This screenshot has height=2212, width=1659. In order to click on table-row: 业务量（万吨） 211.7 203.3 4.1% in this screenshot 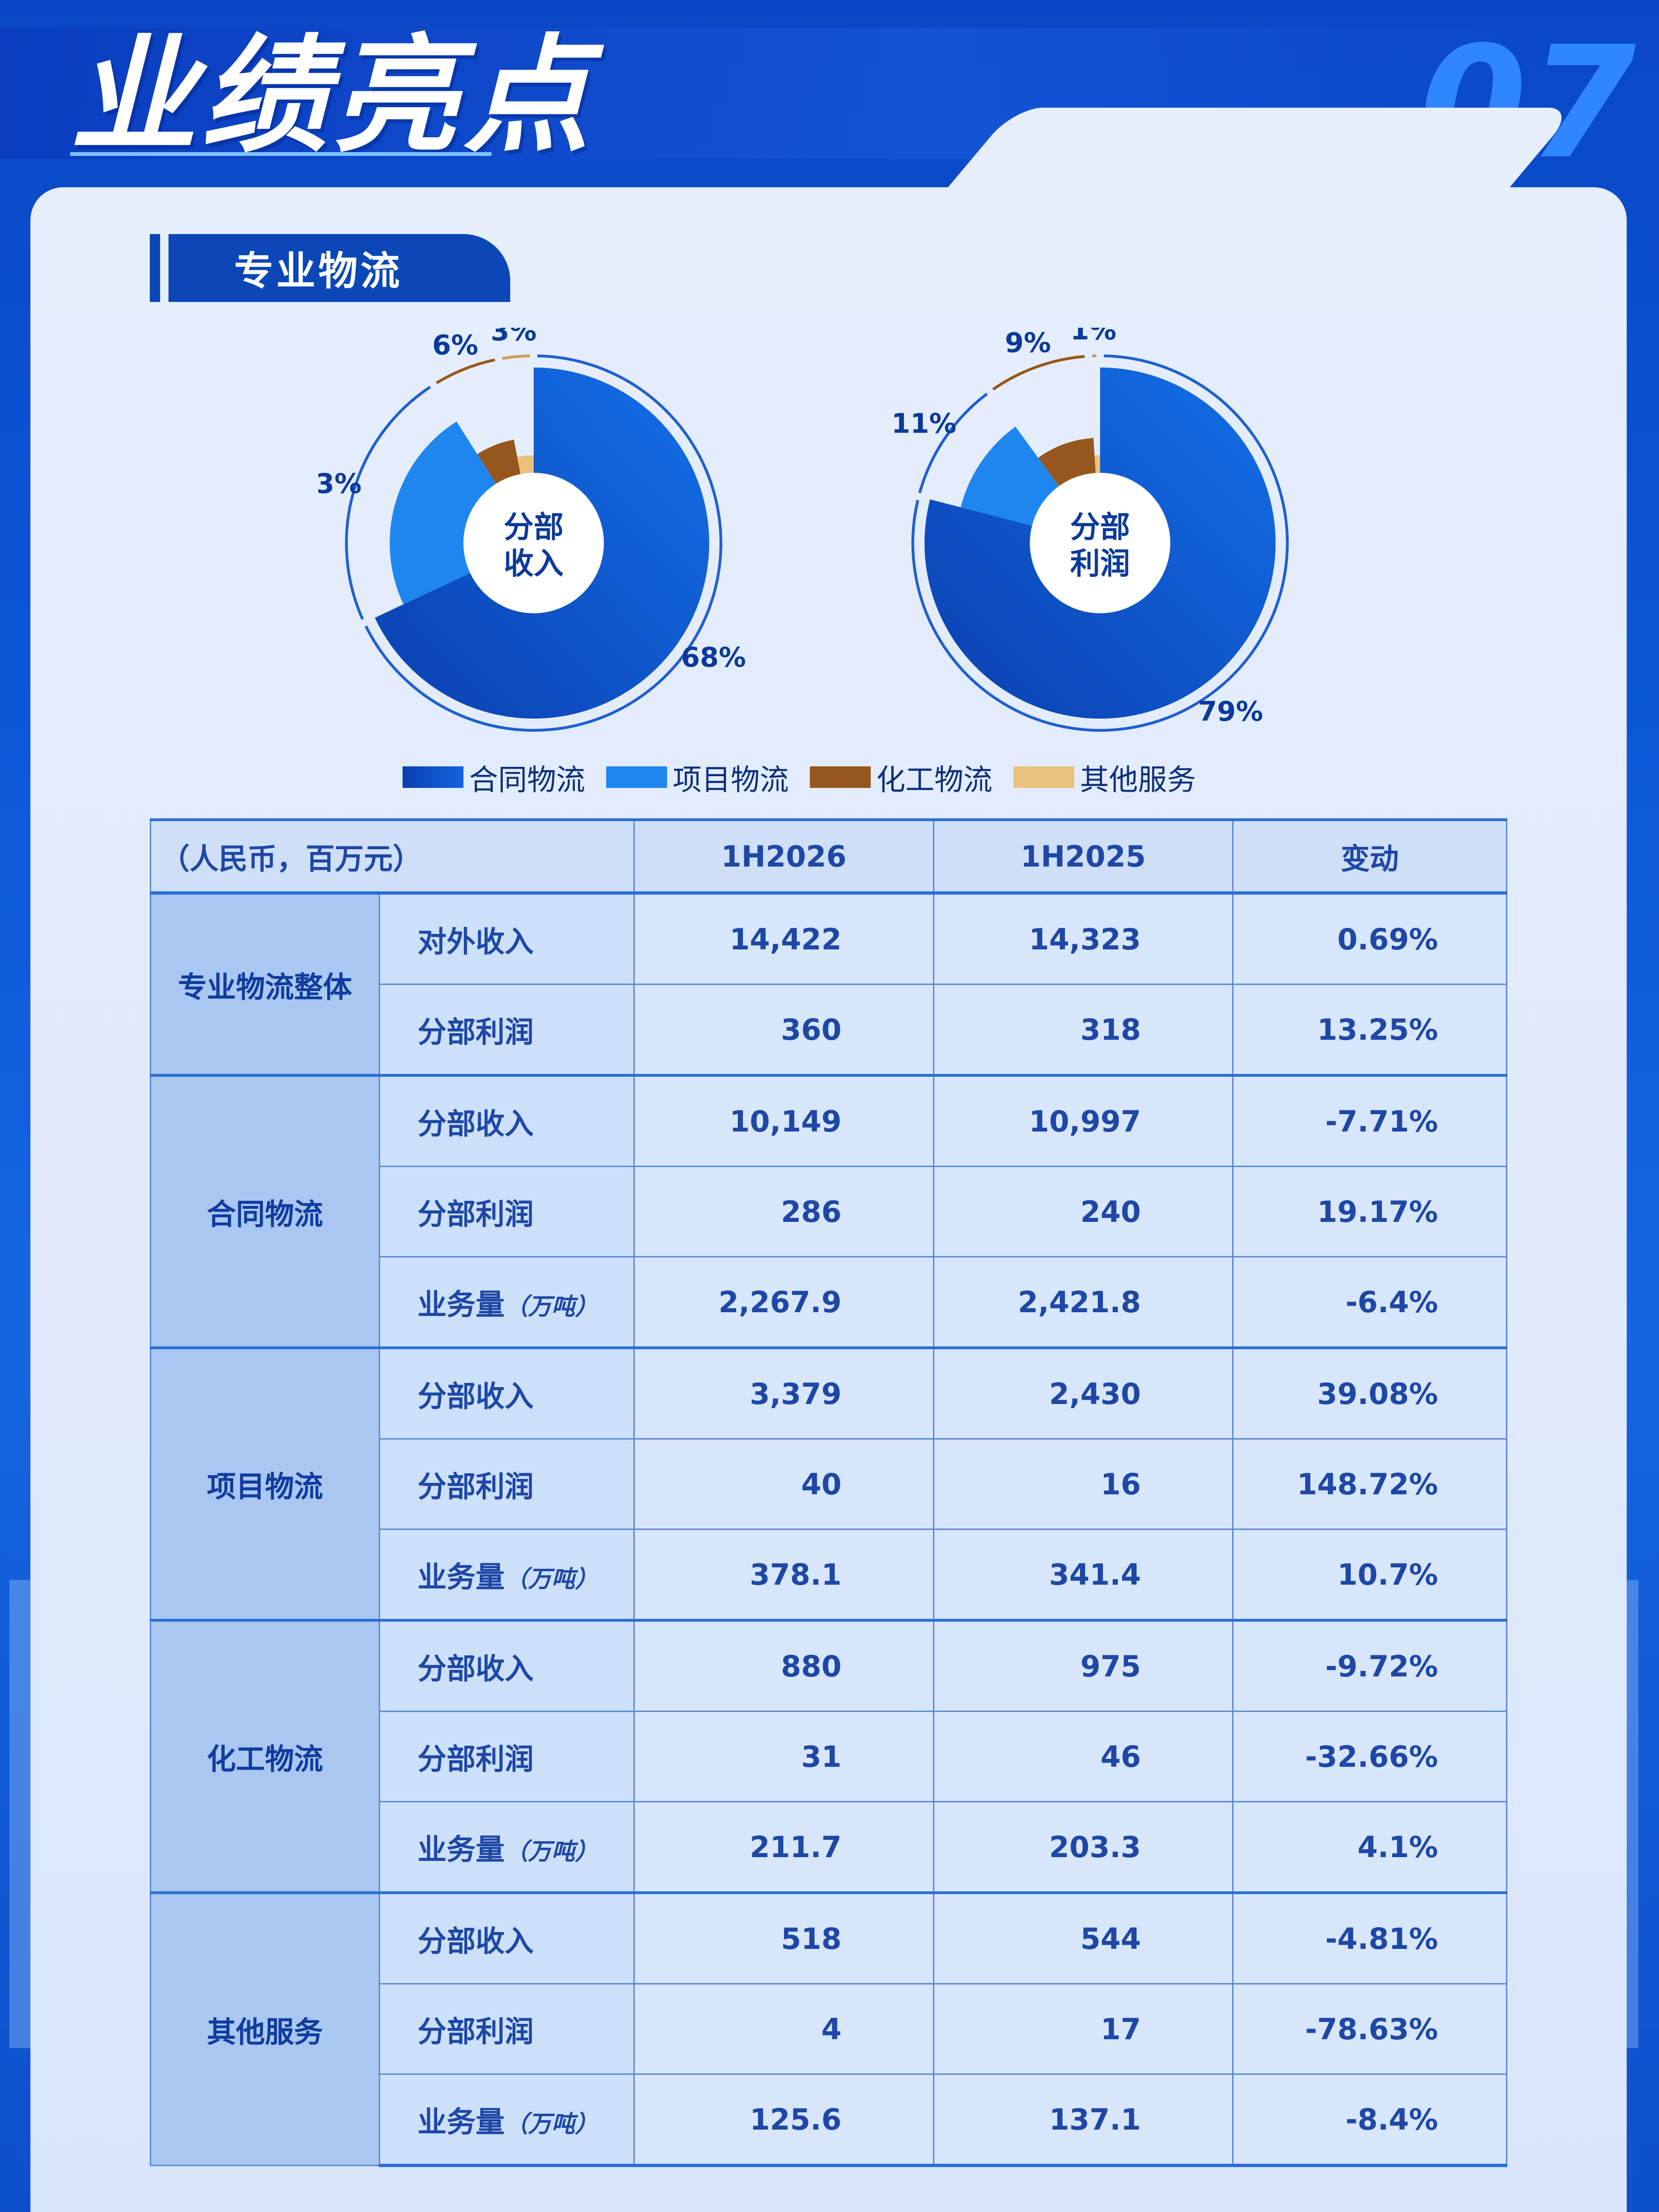, I will do `click(829, 1847)`.